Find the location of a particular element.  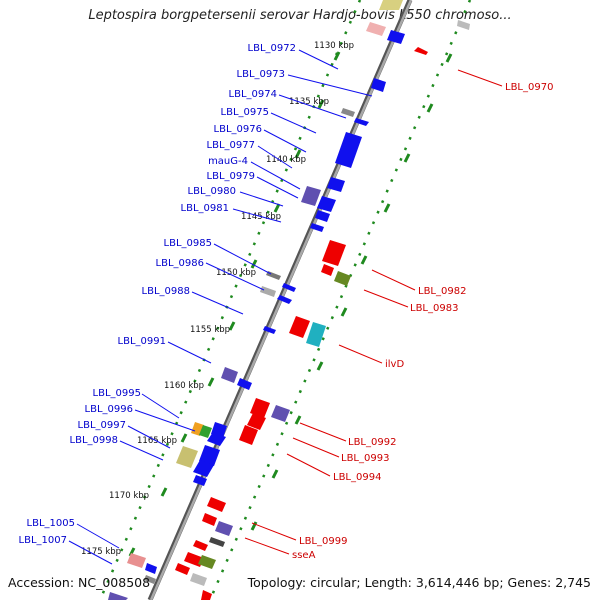

gene-label-lbl-0981: LBL_0981 is located at coordinates (205, 208).